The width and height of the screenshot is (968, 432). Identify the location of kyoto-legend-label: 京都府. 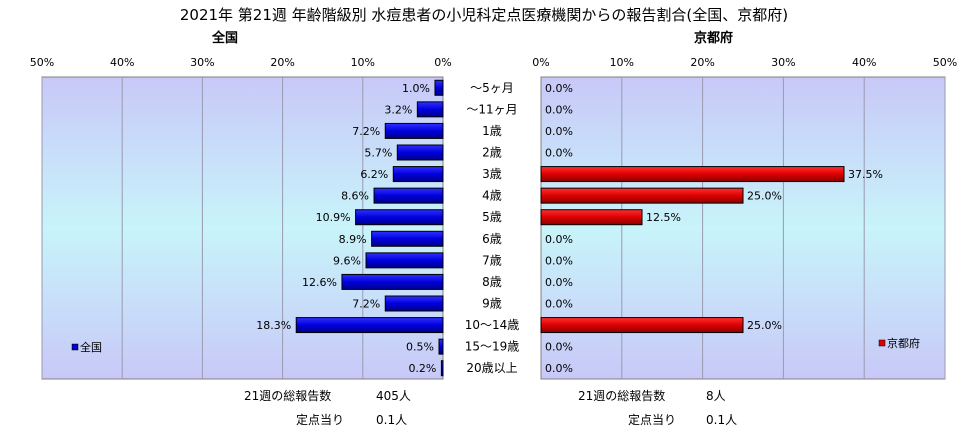
(903, 343).